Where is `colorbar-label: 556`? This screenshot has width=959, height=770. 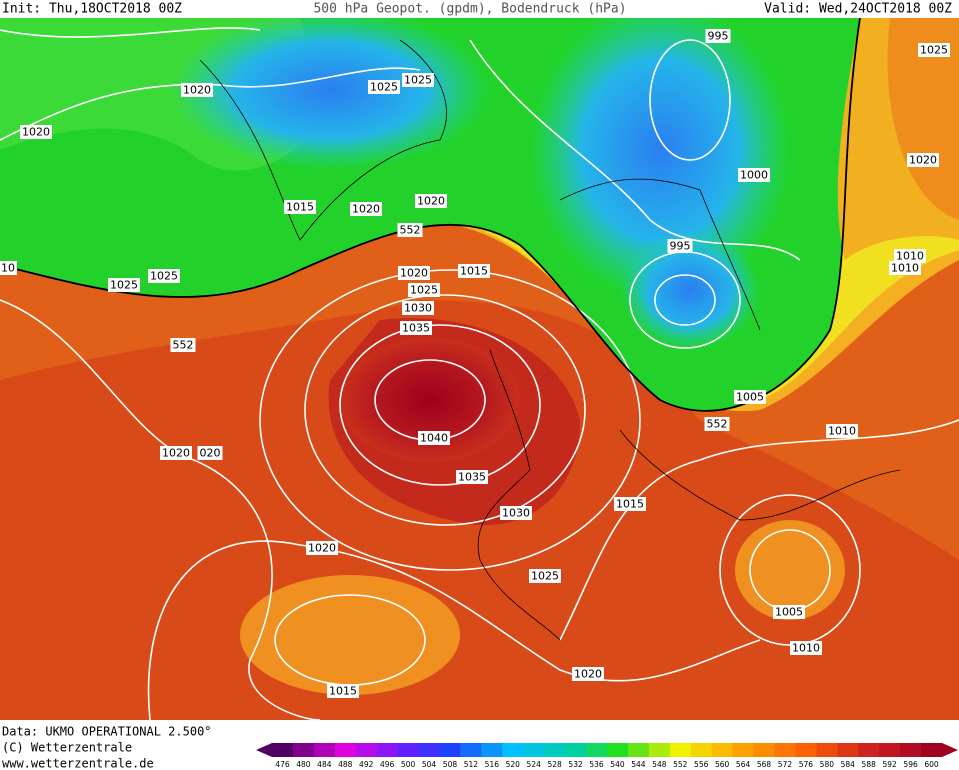 colorbar-label: 556 is located at coordinates (701, 764).